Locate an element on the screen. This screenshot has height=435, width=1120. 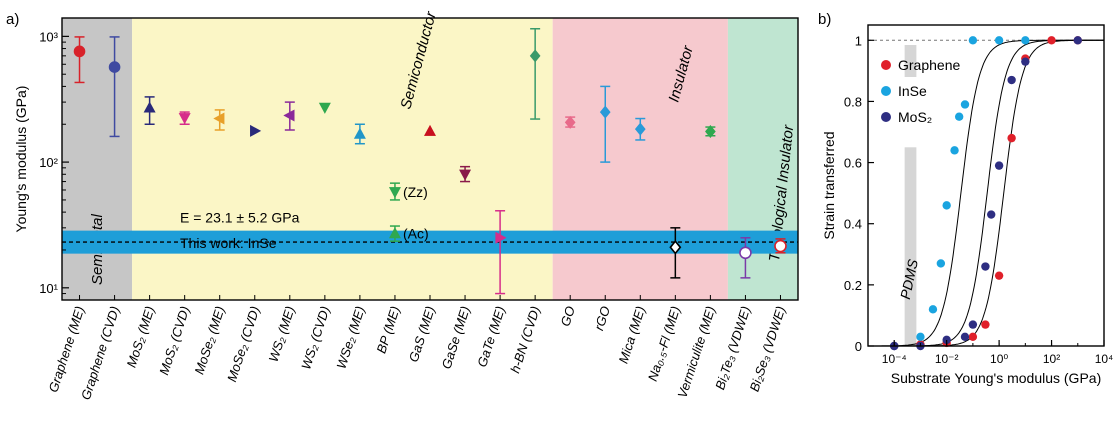
inse-band-label: This work: InSe is located at coordinates (228, 243).